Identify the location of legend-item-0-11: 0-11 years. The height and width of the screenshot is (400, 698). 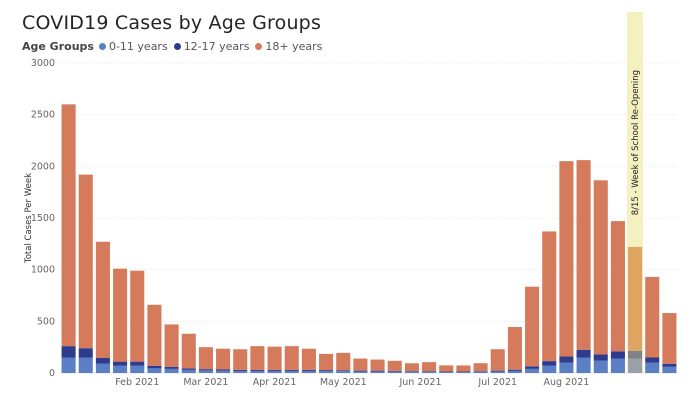
(133, 46).